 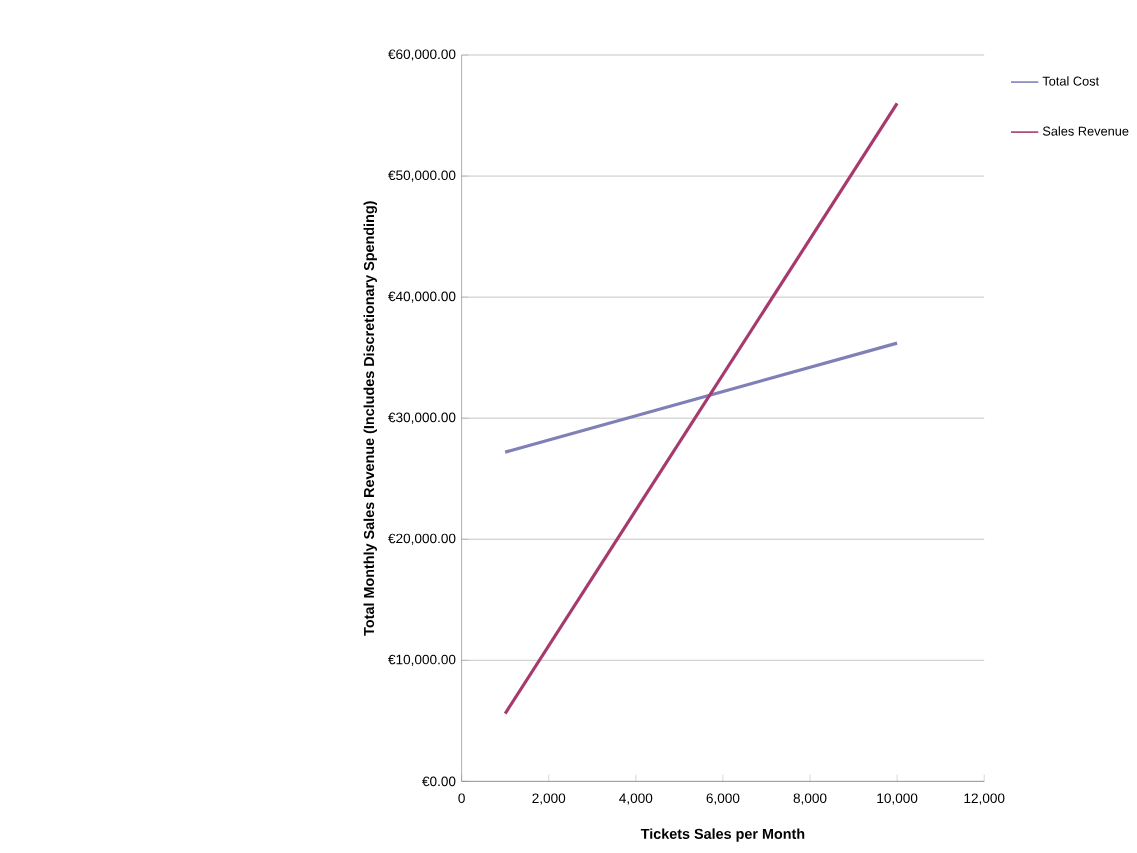 I want to click on x-tick-label: 8,000, so click(x=810, y=799).